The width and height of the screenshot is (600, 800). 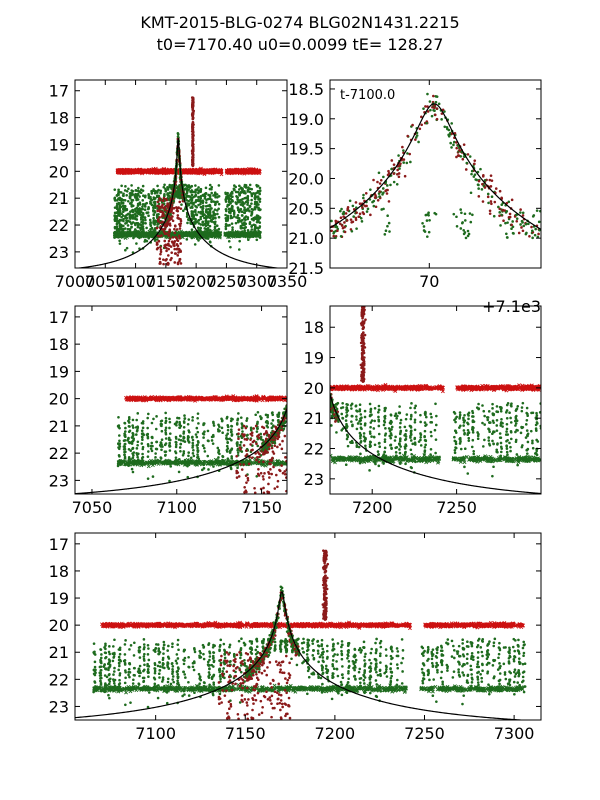 What do you see at coordinates (59, 225) in the screenshot?
I see `y-tick-label: 22` at bounding box center [59, 225].